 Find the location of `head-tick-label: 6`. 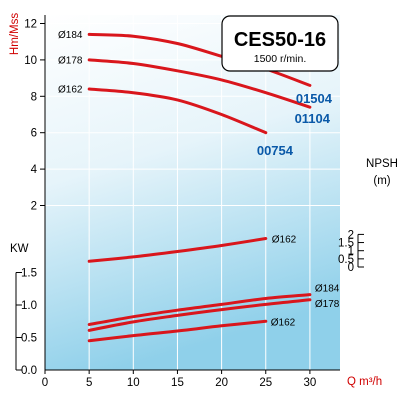

head-tick-label: 6 is located at coordinates (34, 134).